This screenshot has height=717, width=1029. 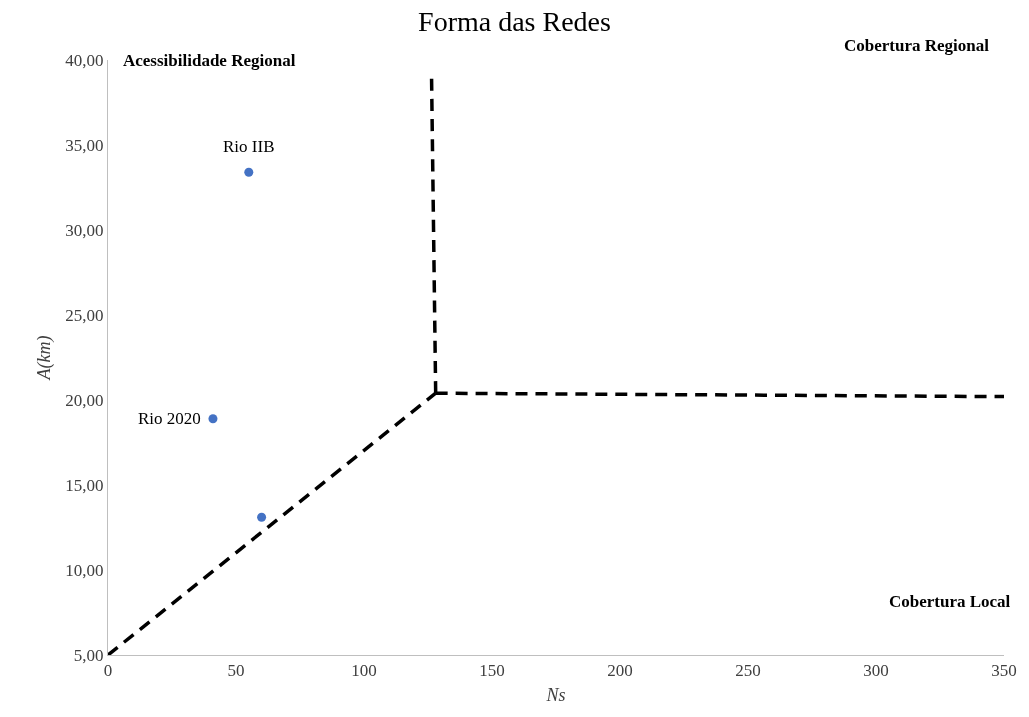 What do you see at coordinates (88, 655) in the screenshot?
I see `y-tick-label: 5,00` at bounding box center [88, 655].